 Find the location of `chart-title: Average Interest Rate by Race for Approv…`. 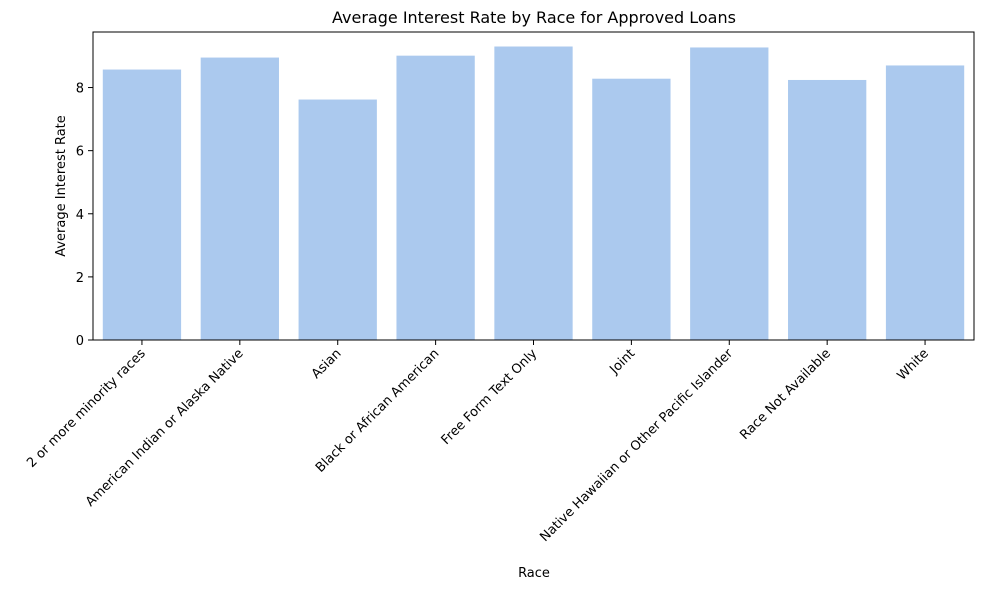

chart-title: Average Interest Rate by Race for Approv… is located at coordinates (534, 17).